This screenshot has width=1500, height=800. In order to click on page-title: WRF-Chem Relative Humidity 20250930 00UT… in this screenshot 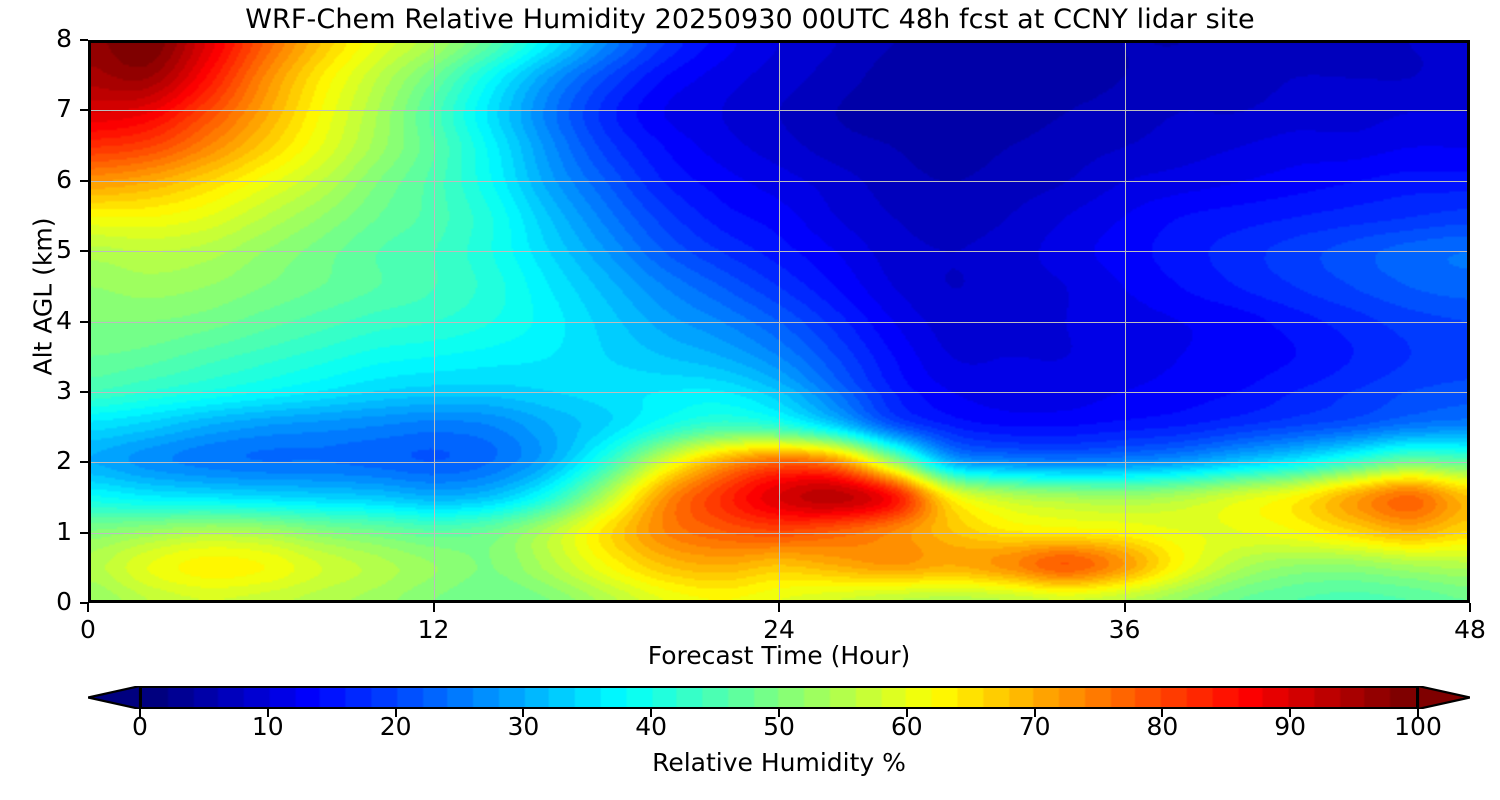, I will do `click(750, 19)`.